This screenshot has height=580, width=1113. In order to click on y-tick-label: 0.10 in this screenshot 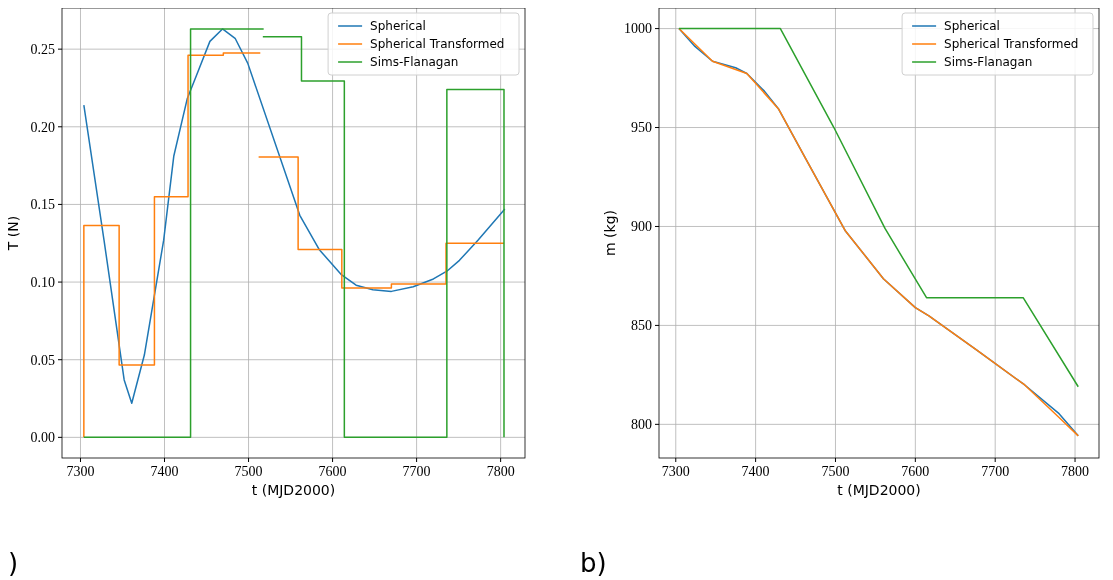, I will do `click(42, 282)`.